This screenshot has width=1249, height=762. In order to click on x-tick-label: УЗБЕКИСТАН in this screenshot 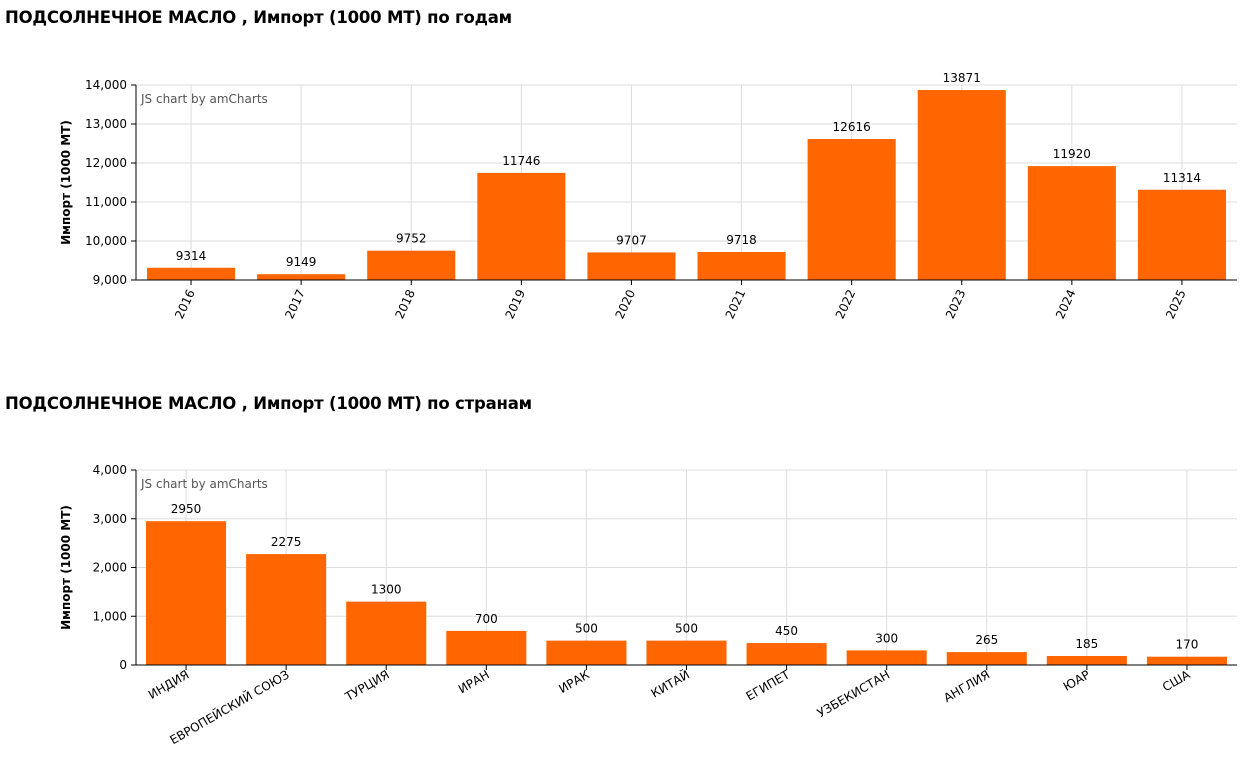, I will do `click(853, 693)`.